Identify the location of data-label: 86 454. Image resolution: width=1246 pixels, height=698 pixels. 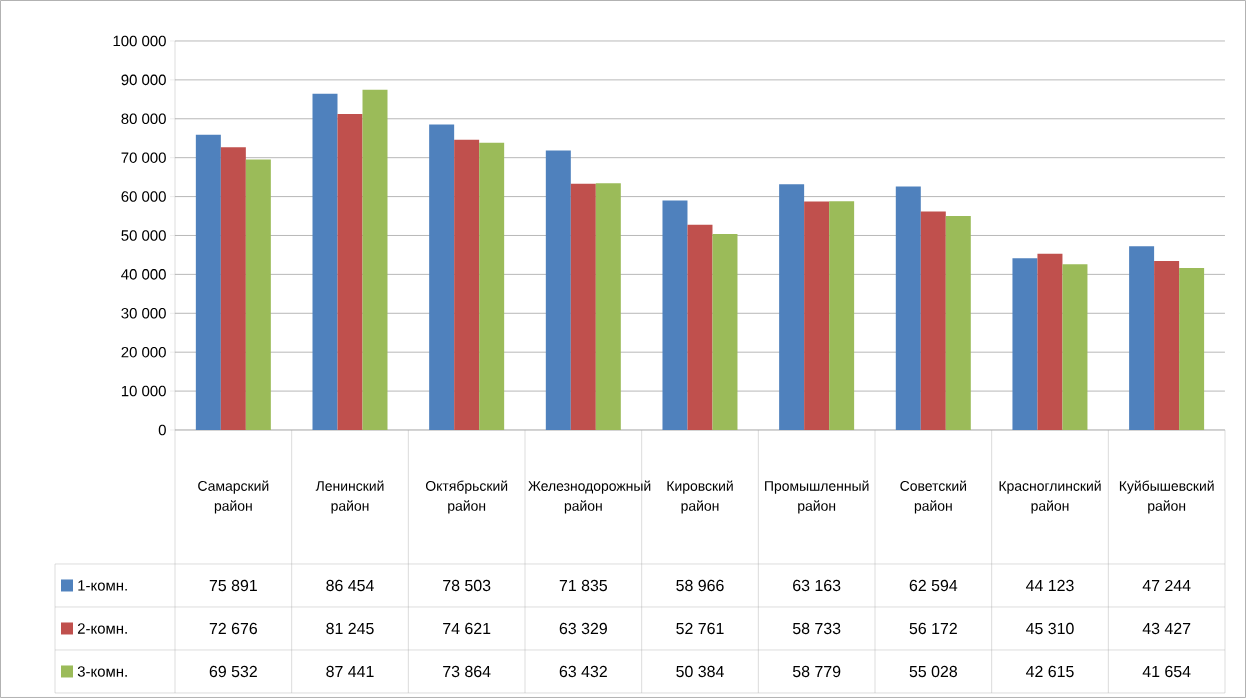
(350, 585).